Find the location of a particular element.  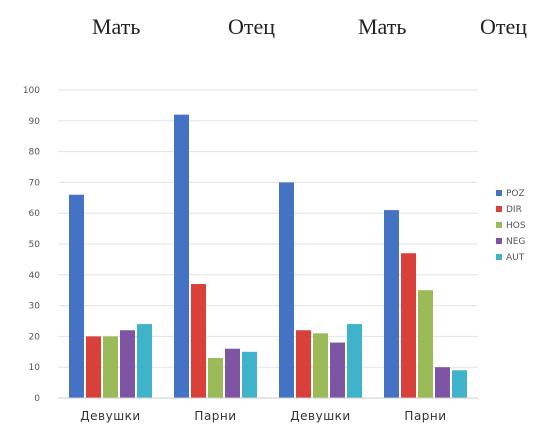

legend-label-aut: AUT is located at coordinates (515, 258).